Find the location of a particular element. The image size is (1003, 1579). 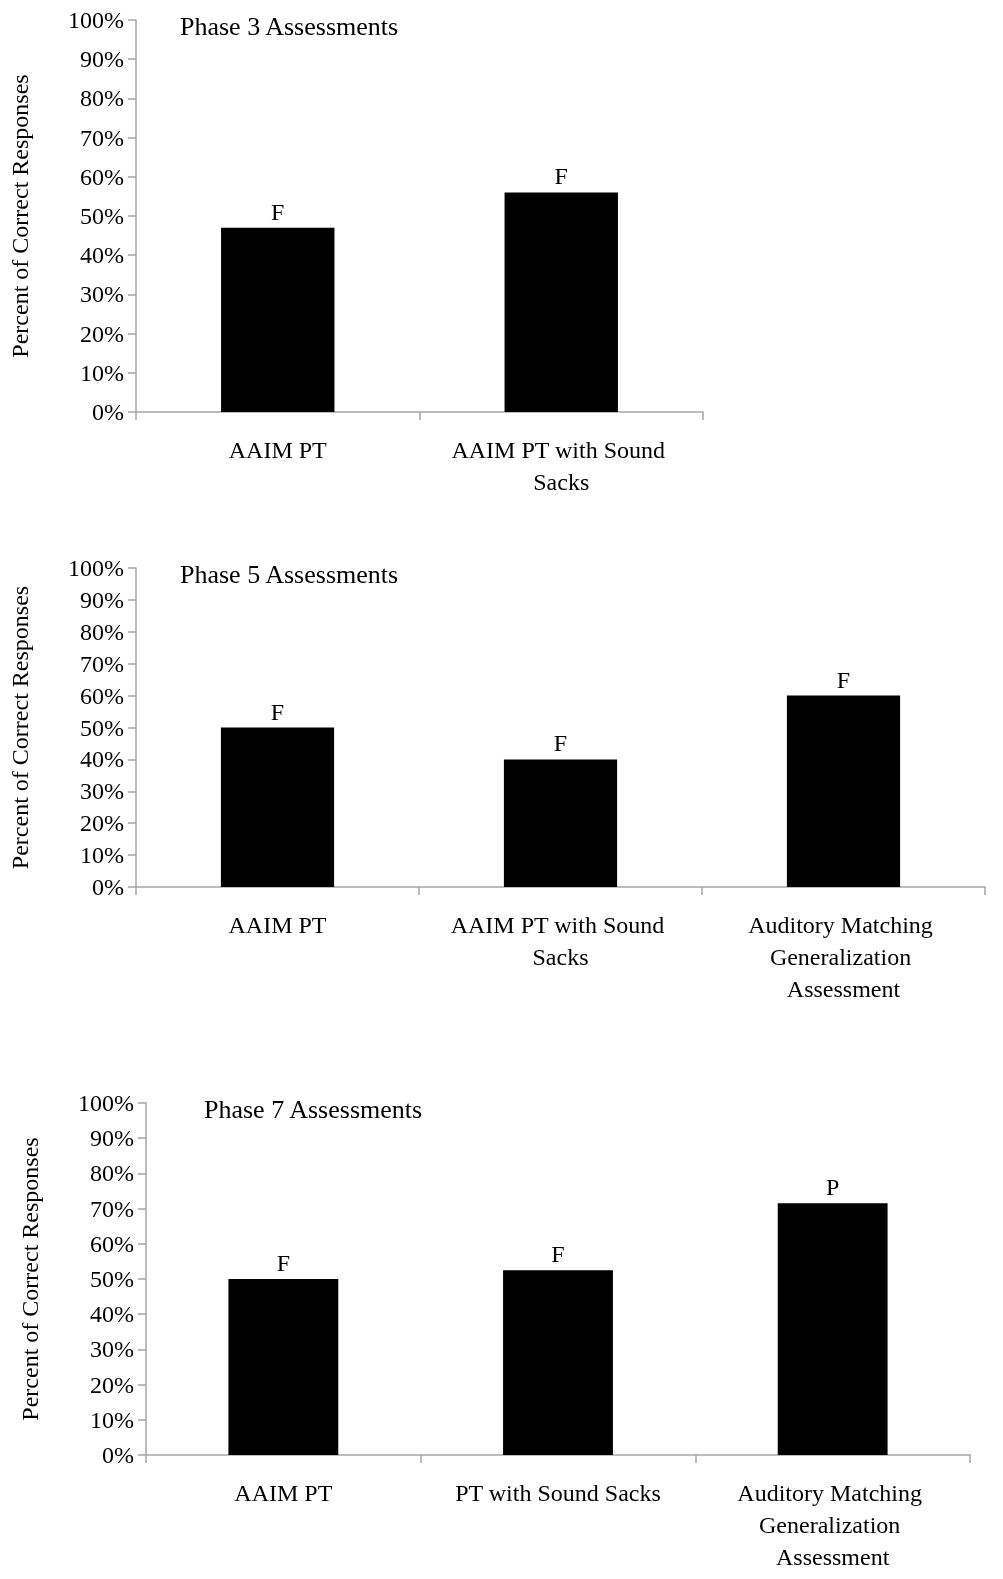

data-label: P is located at coordinates (832, 1187).